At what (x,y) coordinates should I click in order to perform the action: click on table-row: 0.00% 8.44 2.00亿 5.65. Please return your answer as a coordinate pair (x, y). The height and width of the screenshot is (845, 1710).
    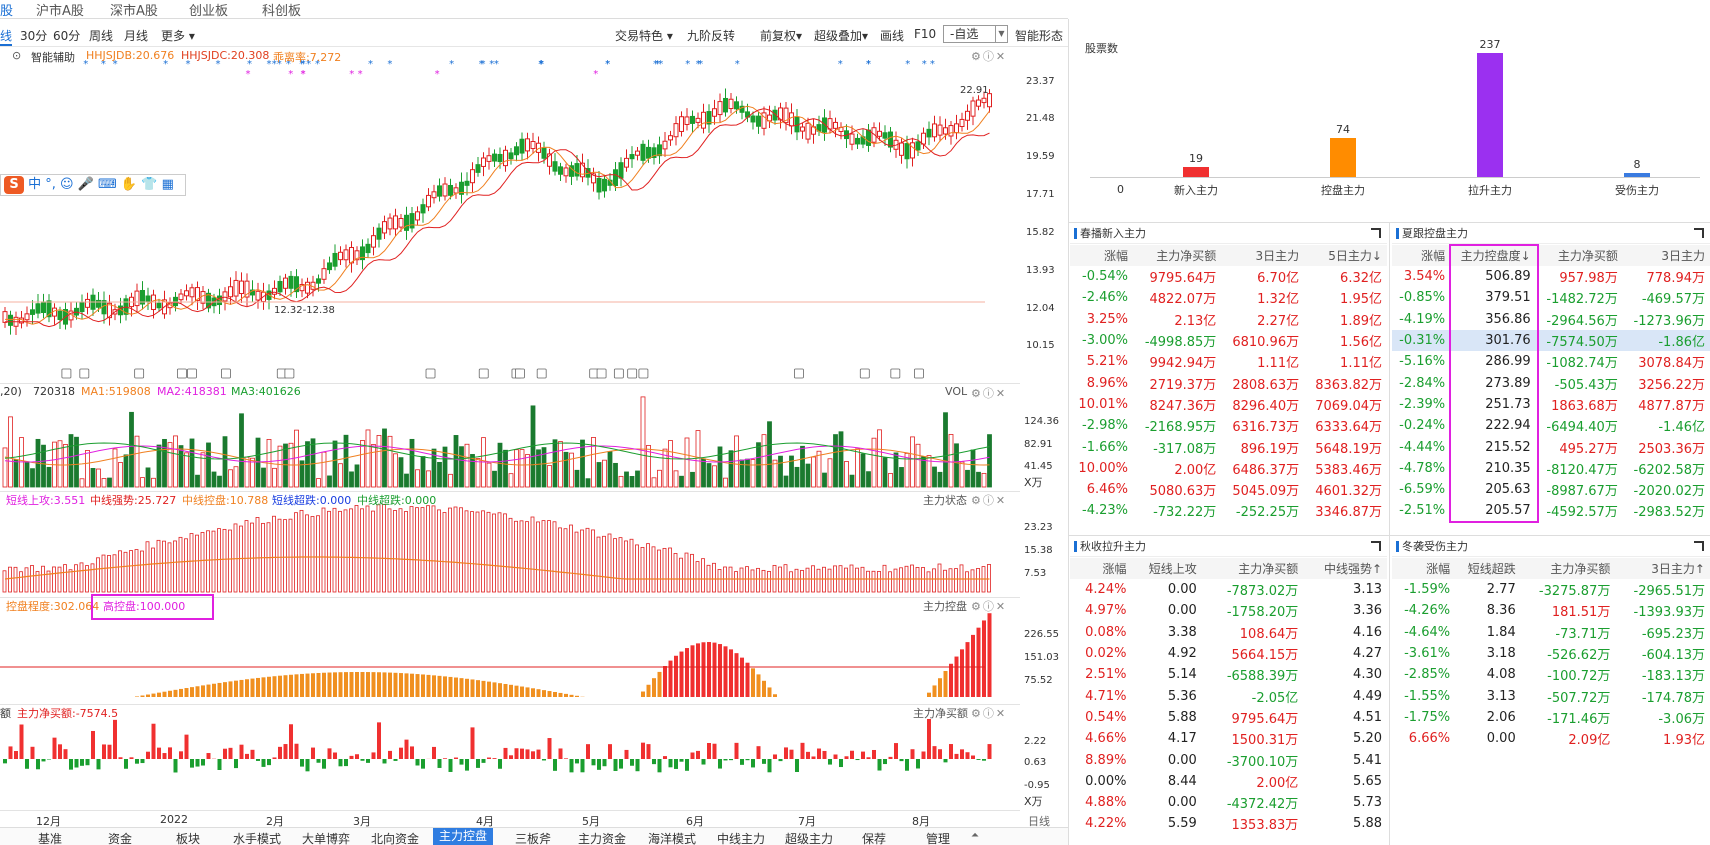
    Looking at the image, I should click on (1228, 781).